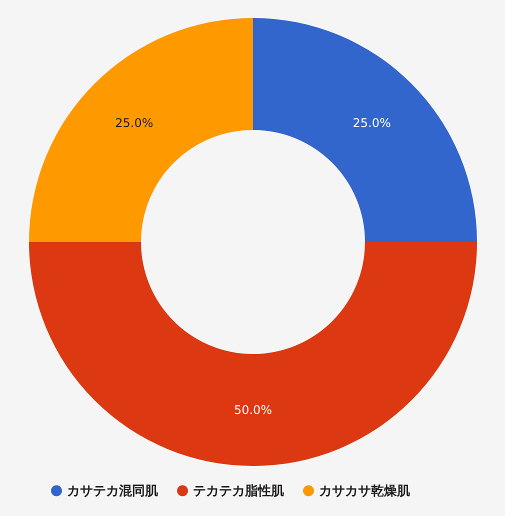 This screenshot has height=516, width=505. I want to click on legend-label: カサテカ混同肌, so click(112, 491).